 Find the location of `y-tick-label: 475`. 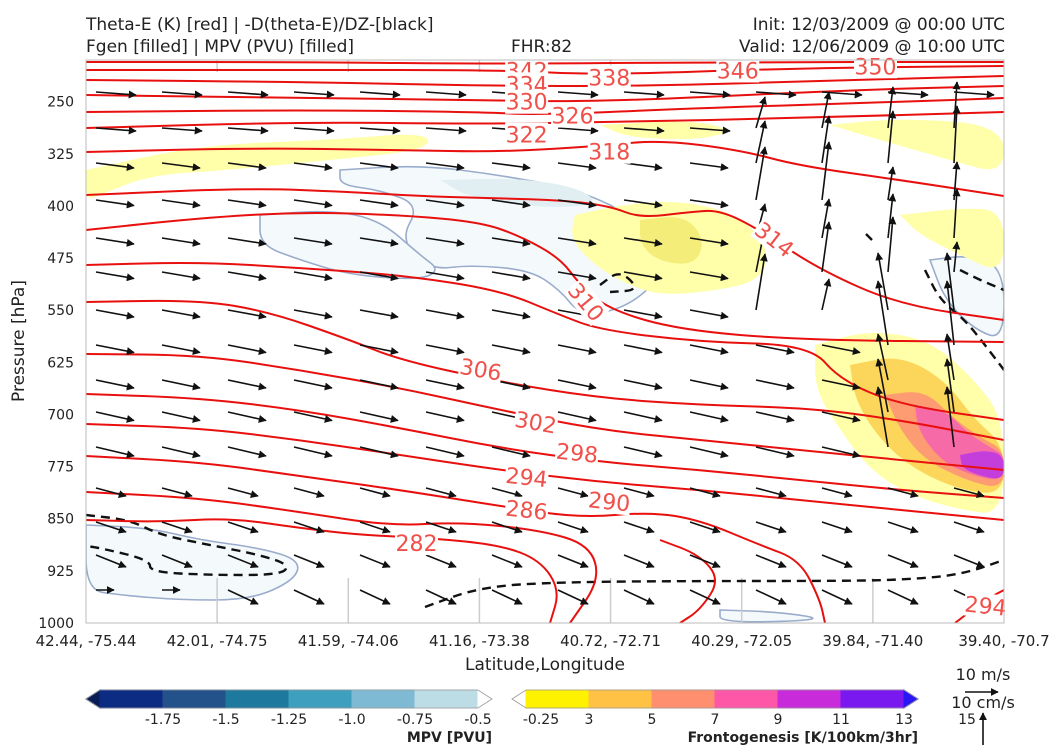

y-tick-label: 475 is located at coordinates (60, 259).